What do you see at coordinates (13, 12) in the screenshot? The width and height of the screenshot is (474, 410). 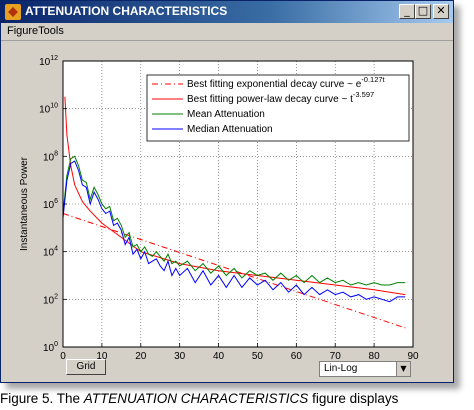 I see `matlab-figure-icon` at bounding box center [13, 12].